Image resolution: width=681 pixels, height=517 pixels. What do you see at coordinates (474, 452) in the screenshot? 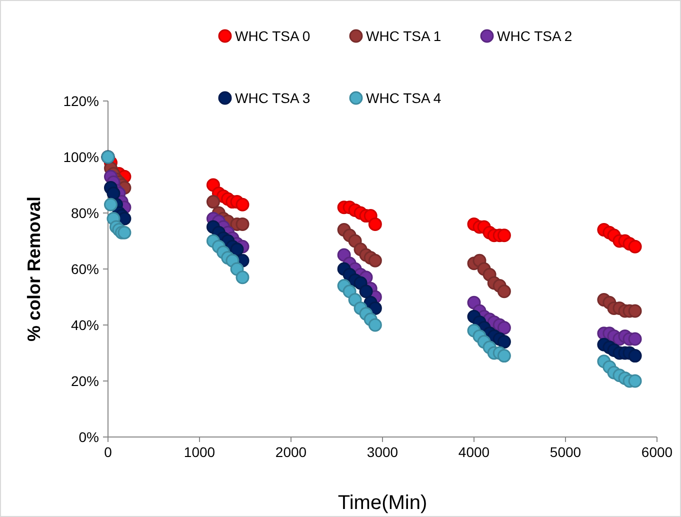
I see `x-tick-label: 4000` at bounding box center [474, 452].